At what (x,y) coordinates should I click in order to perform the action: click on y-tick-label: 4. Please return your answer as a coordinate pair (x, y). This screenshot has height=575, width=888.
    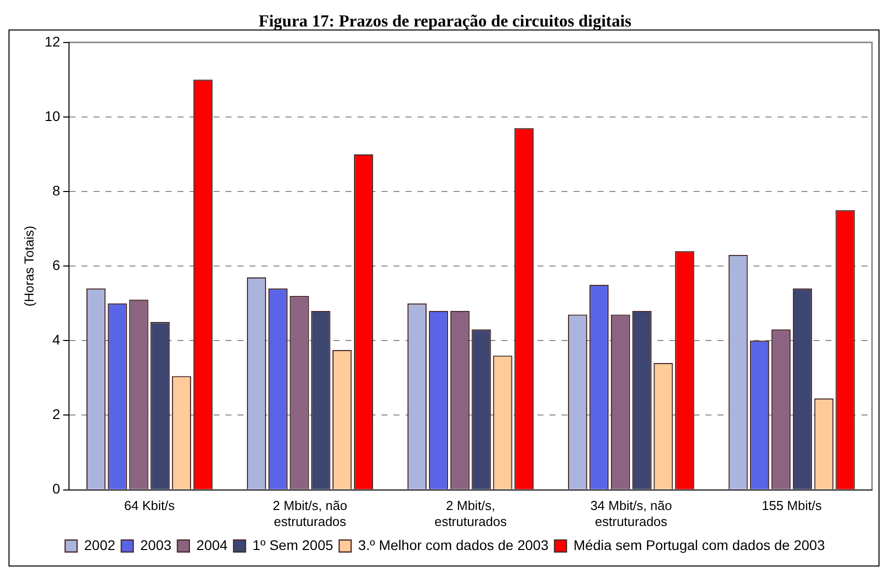
    Looking at the image, I should click on (56, 340).